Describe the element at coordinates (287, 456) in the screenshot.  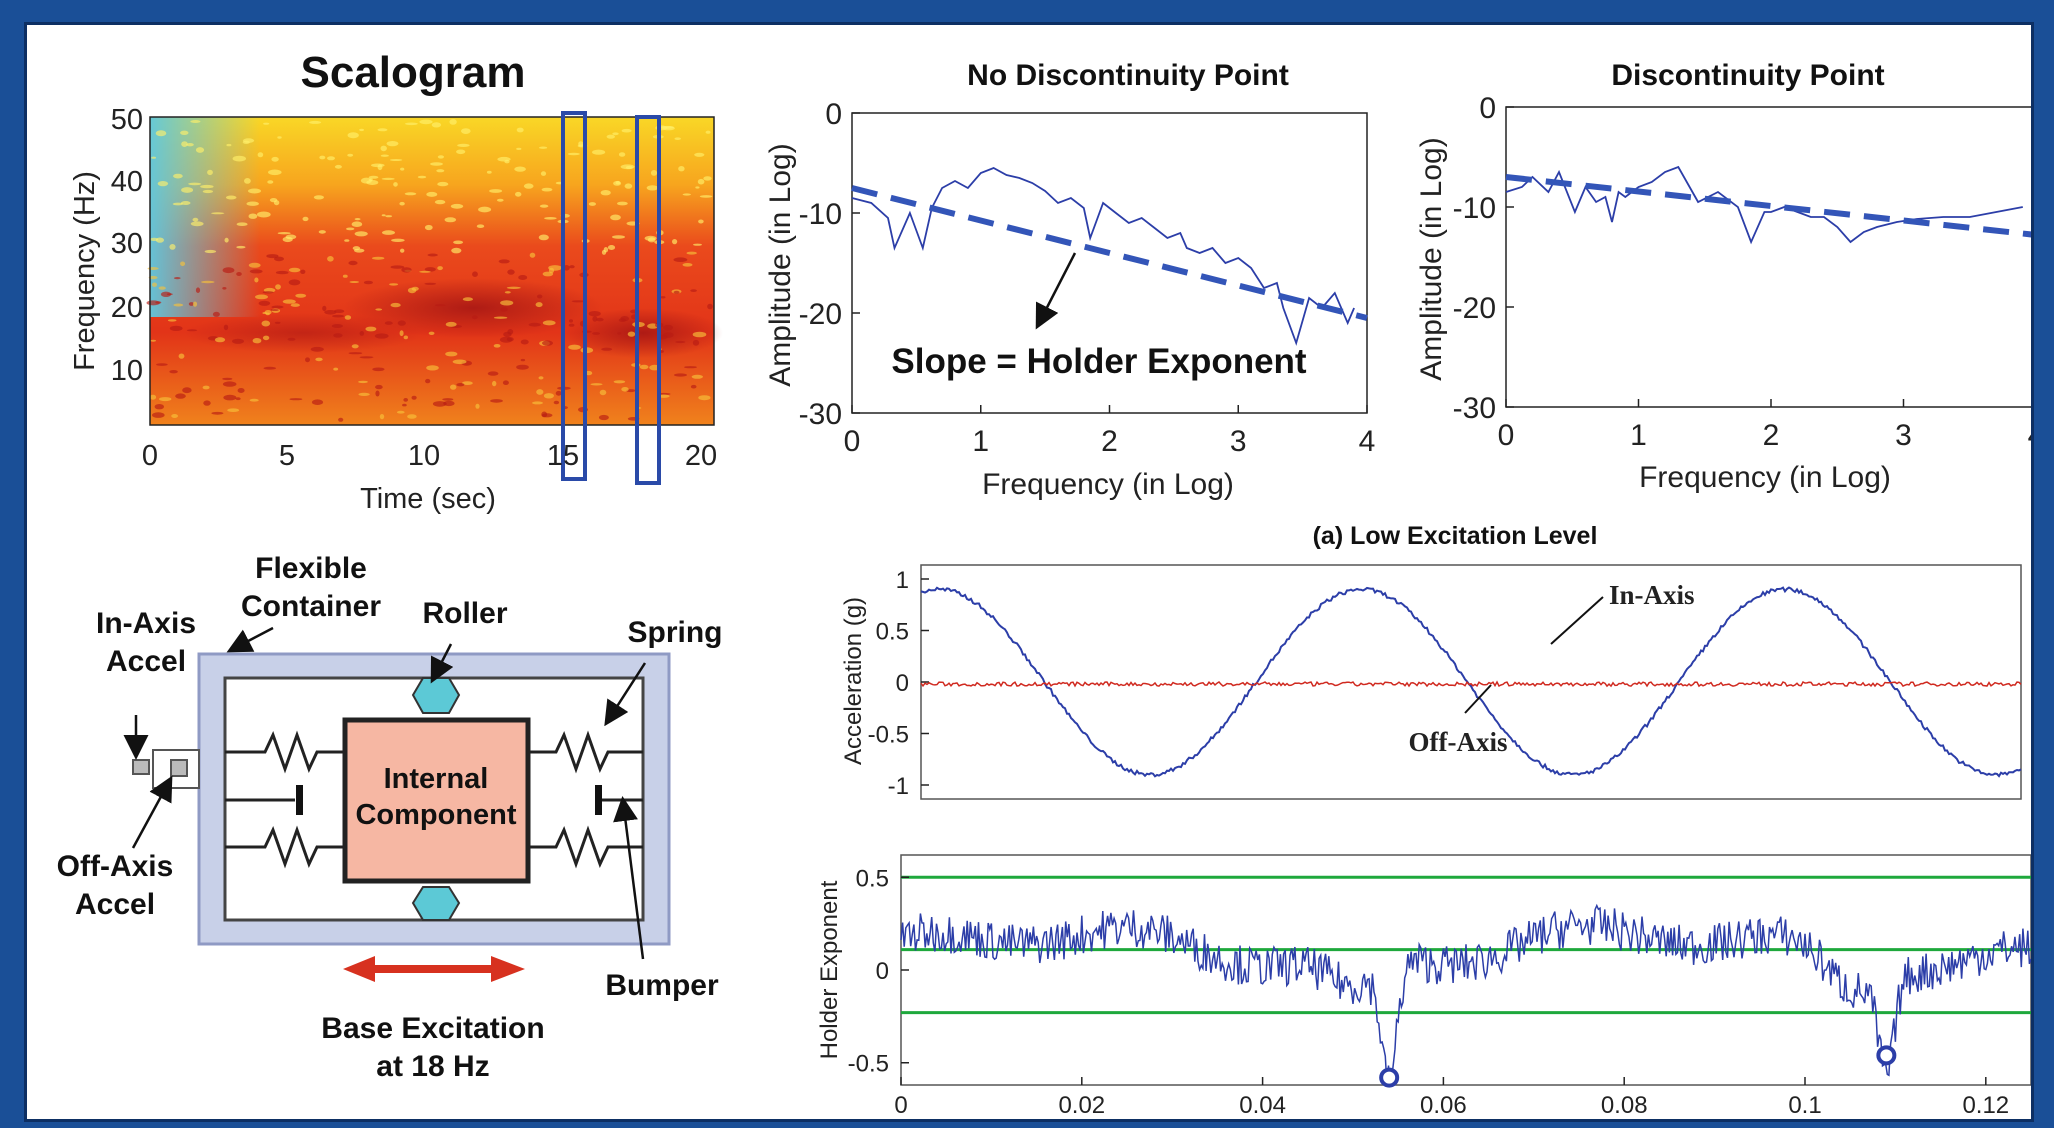
I see `xtick: 5` at that location.